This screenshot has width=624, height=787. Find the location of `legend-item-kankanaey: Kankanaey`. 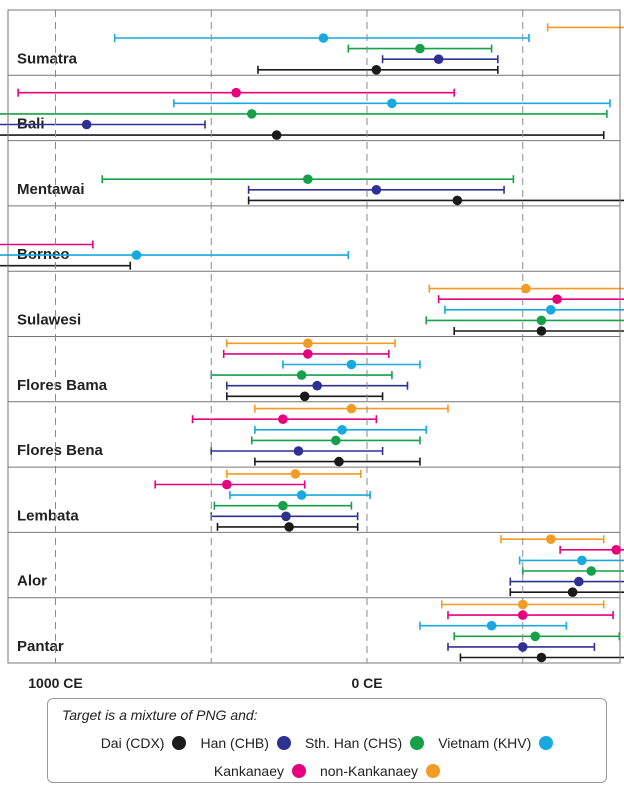

legend-item-kankanaey: Kankanaey is located at coordinates (260, 771).